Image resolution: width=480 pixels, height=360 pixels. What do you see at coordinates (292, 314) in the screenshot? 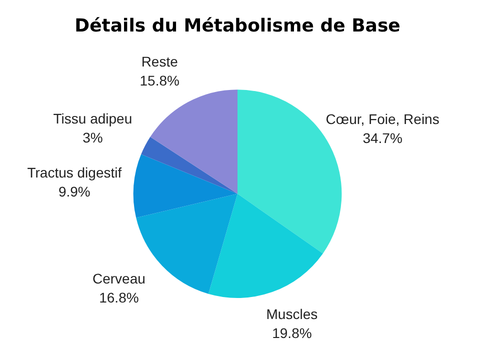
I see `slice-label: Muscles` at bounding box center [292, 314].